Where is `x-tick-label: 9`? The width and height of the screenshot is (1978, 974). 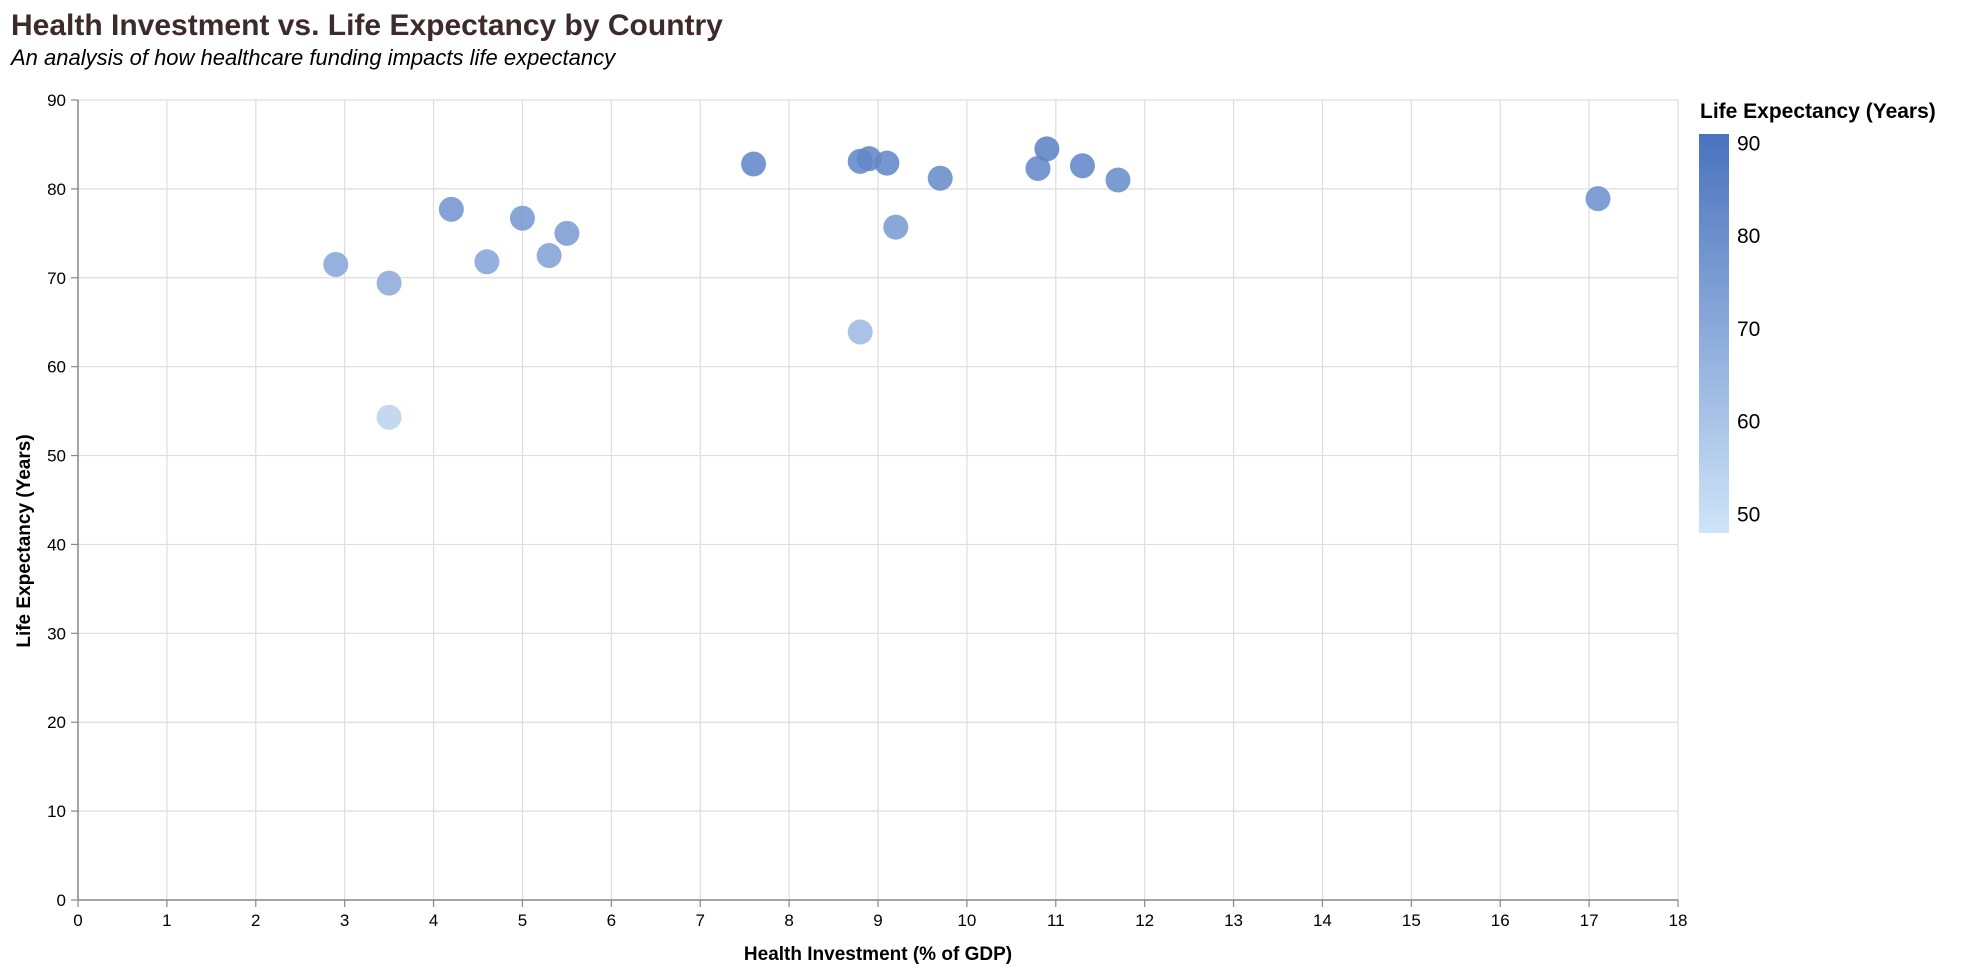
x-tick-label: 9 is located at coordinates (877, 920).